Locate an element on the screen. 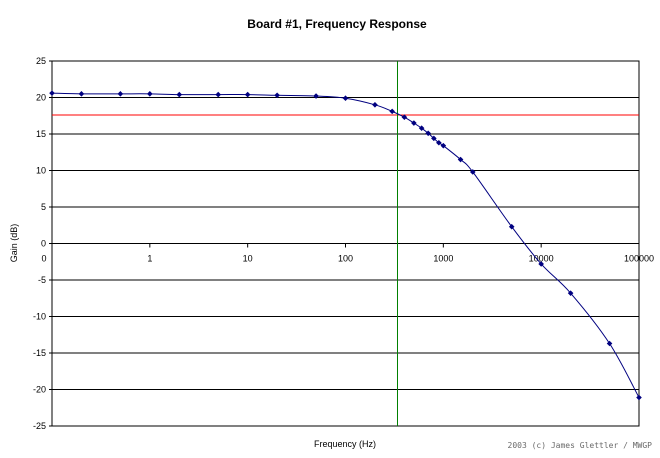  x-tick-label: 100000 is located at coordinates (639, 259).